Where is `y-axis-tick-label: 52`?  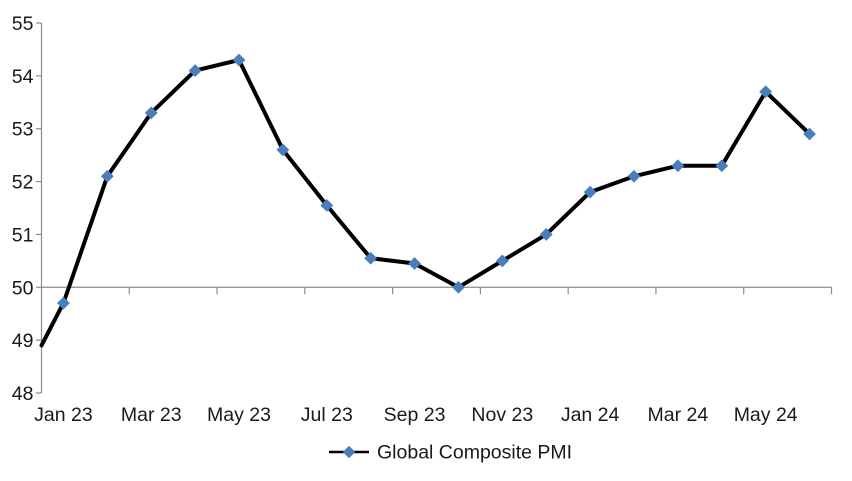
y-axis-tick-label: 52 is located at coordinates (23, 183).